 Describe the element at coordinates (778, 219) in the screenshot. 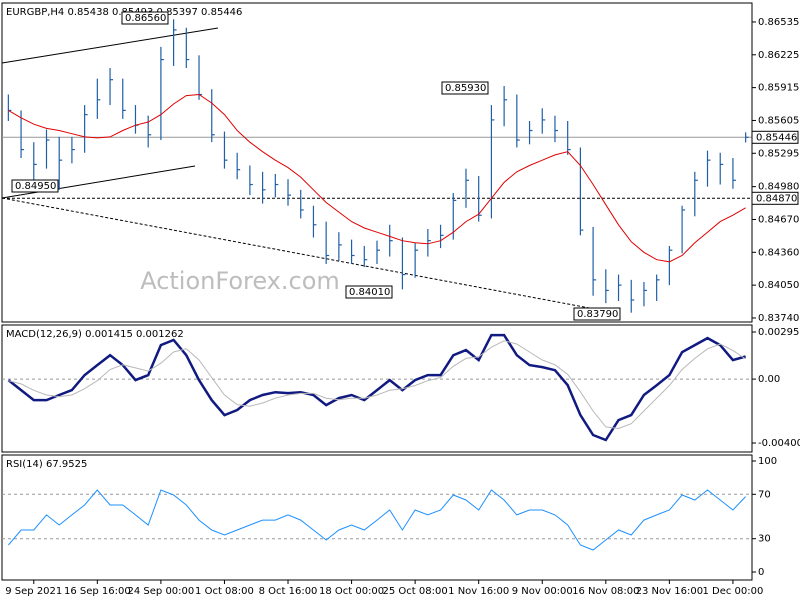

I see `y-tick-label: 0.84670` at that location.